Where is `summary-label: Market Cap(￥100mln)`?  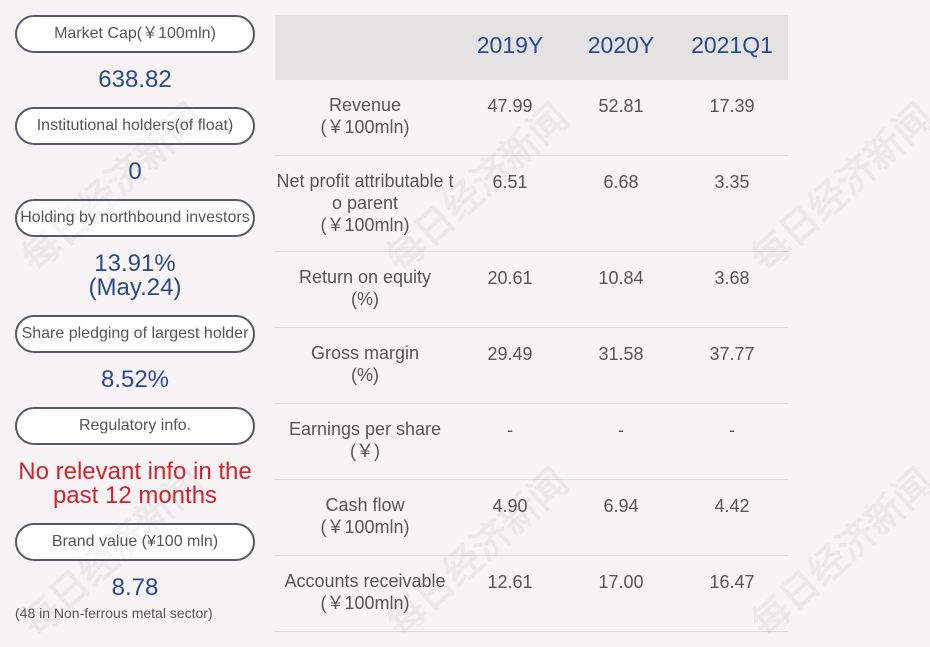 summary-label: Market Cap(￥100mln) is located at coordinates (135, 34).